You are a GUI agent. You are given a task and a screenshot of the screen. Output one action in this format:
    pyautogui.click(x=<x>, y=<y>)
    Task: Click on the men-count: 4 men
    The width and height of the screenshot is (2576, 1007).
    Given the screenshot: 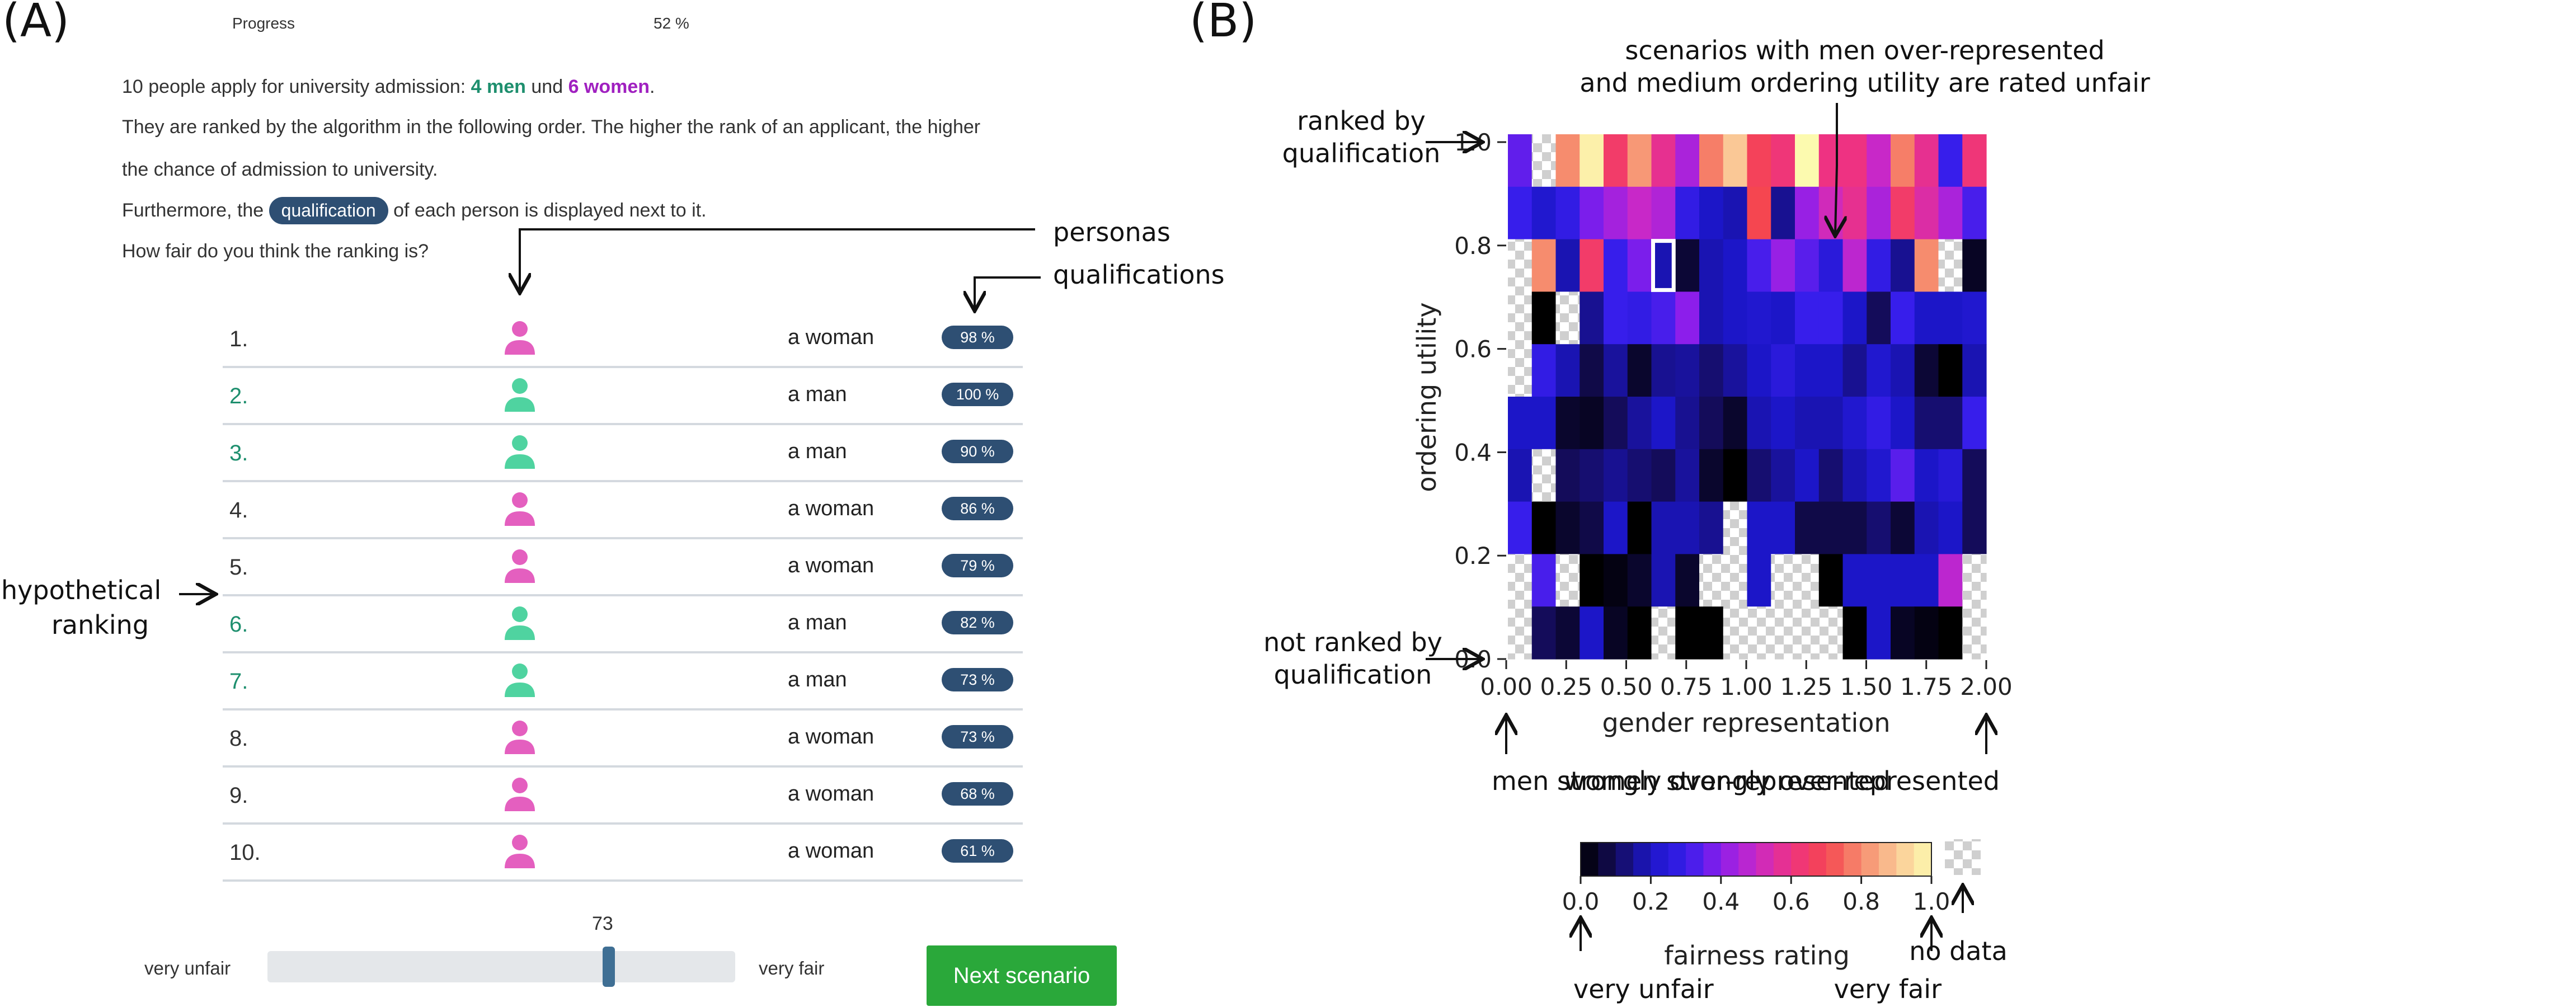 What is the action you would take?
    pyautogui.click(x=498, y=86)
    